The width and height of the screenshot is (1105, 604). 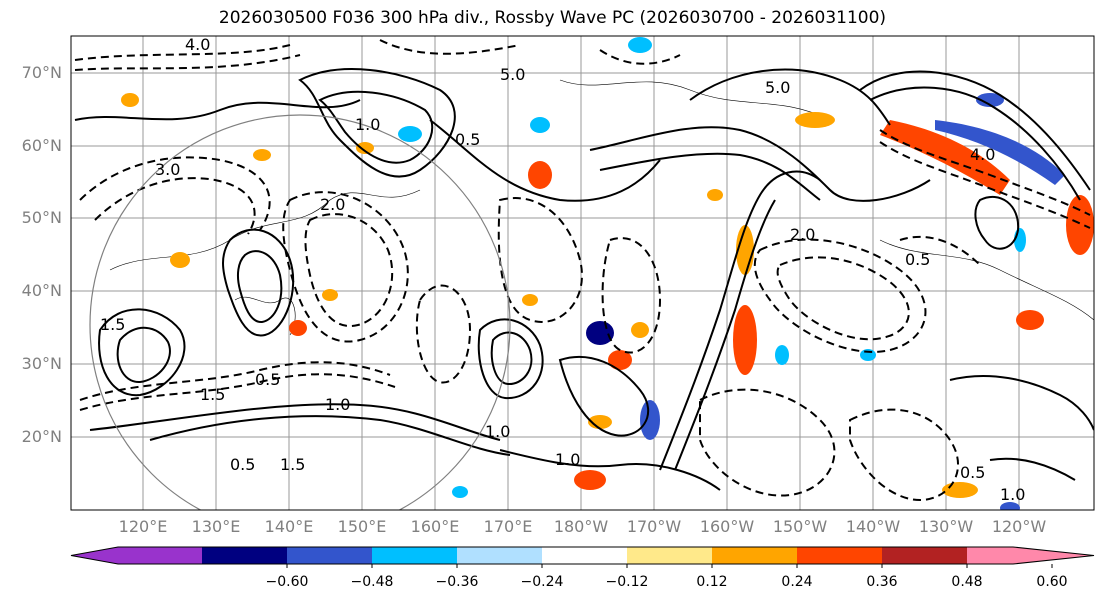 I want to click on longitude-label: 170°E, so click(x=508, y=526).